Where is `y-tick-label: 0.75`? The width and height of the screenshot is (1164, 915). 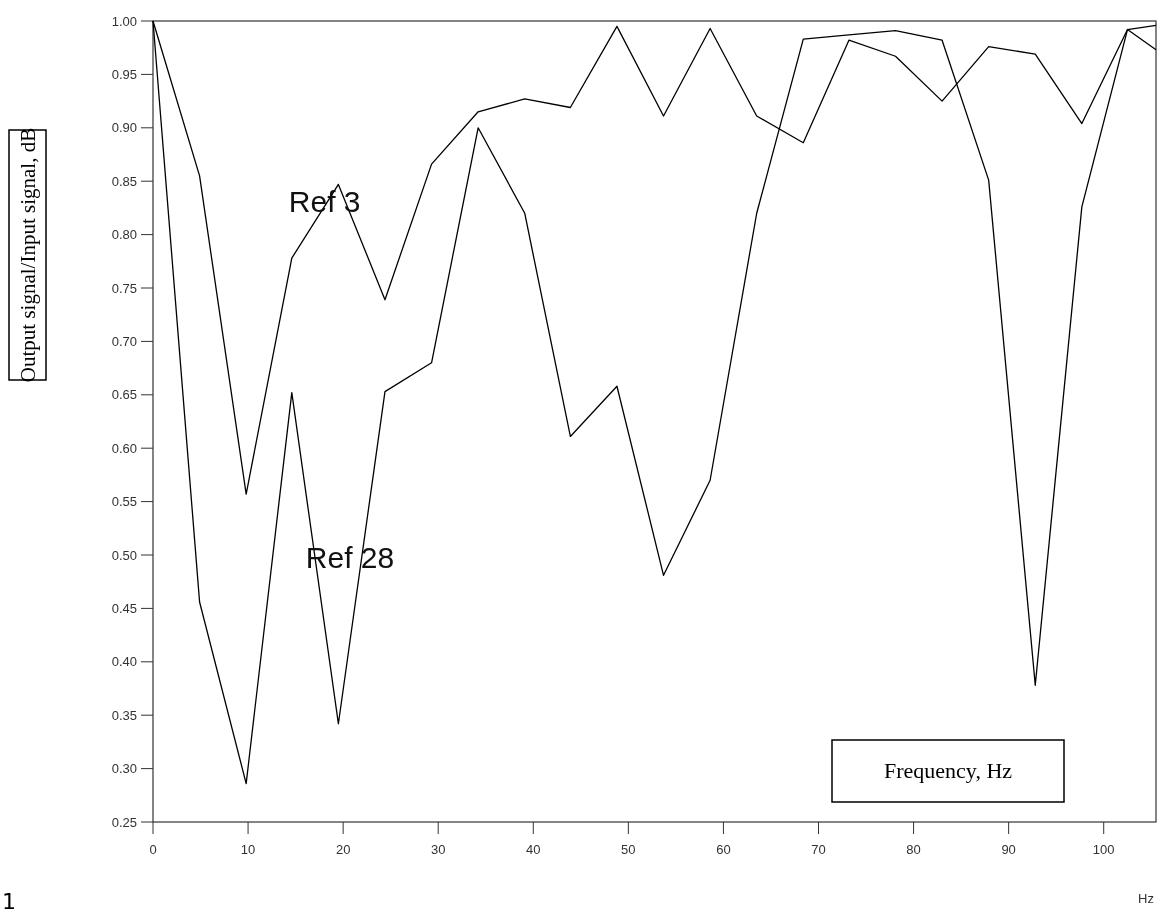 y-tick-label: 0.75 is located at coordinates (124, 288).